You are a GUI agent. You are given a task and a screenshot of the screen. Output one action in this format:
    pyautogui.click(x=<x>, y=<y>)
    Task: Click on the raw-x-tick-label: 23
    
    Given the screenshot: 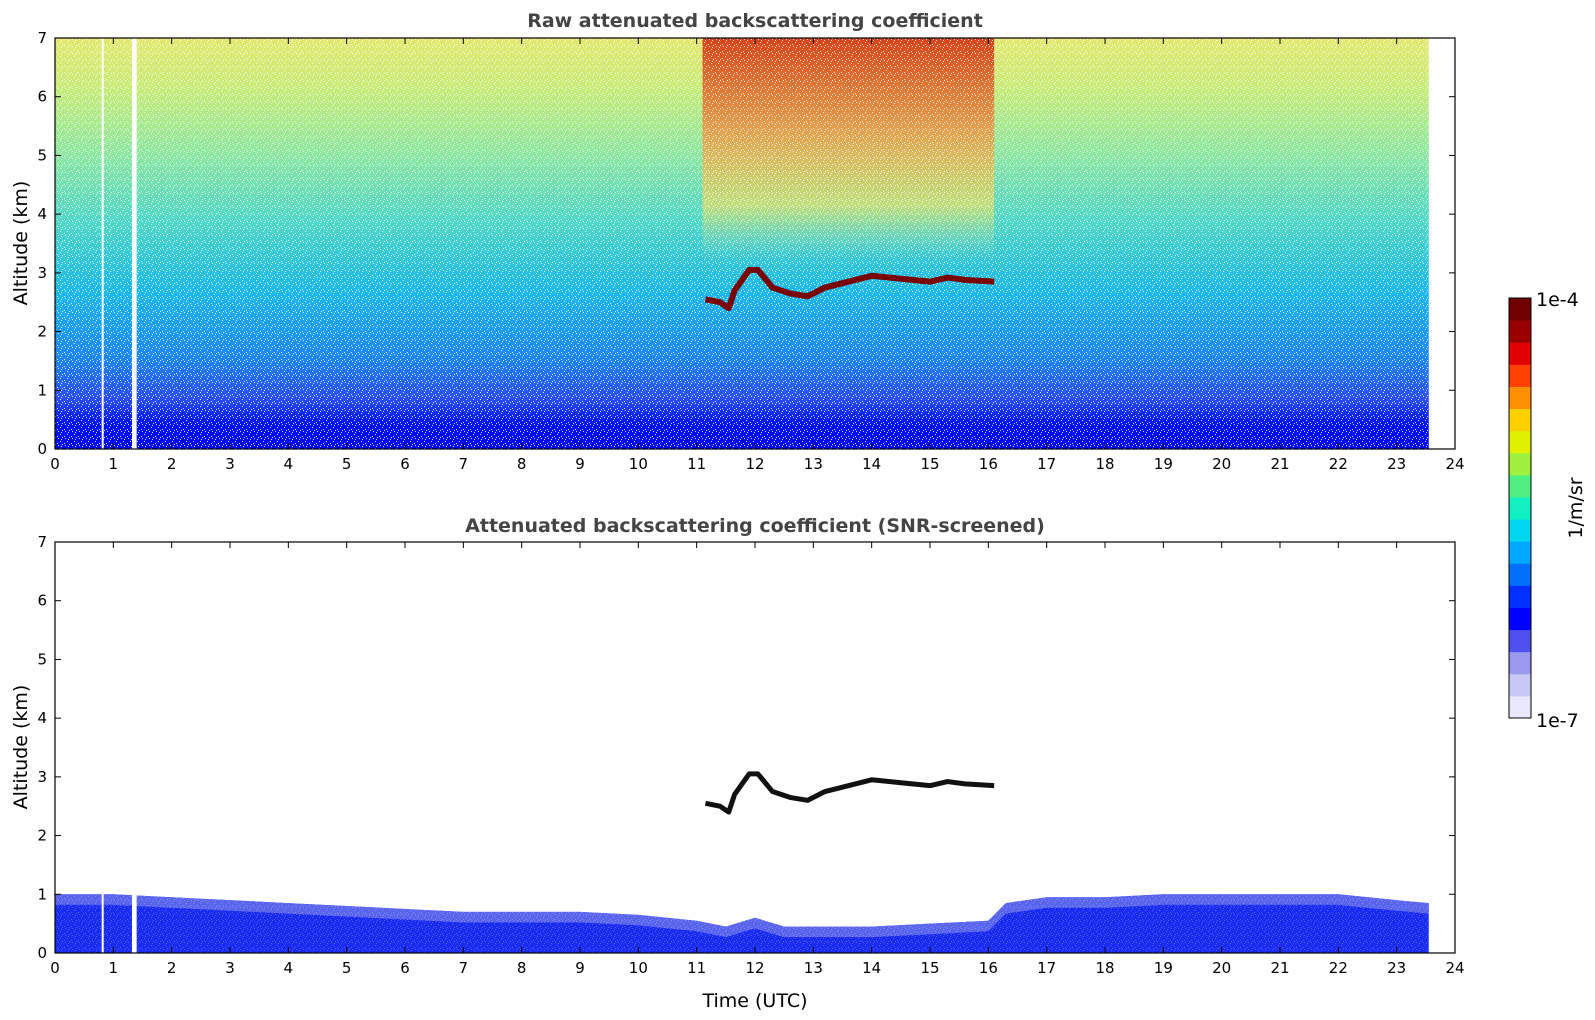 What is the action you would take?
    pyautogui.click(x=1396, y=464)
    